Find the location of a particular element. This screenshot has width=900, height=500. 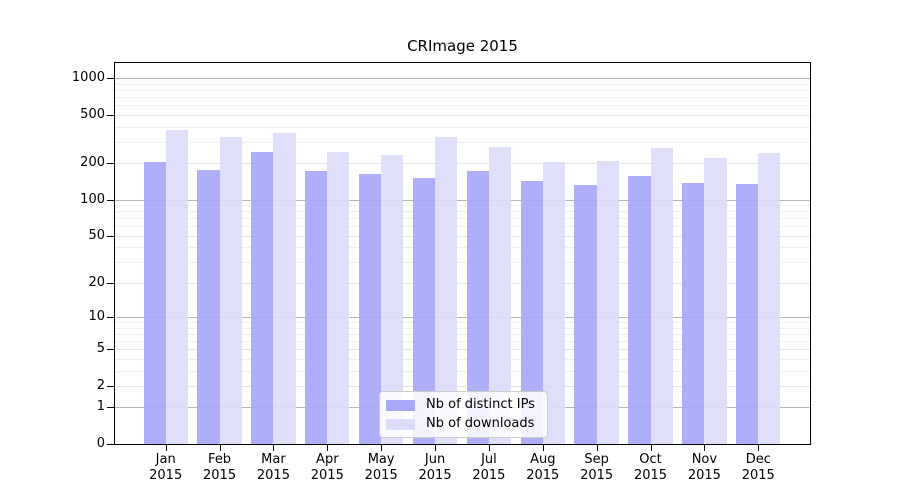

legend-swatch-nb-of-distinct-ips is located at coordinates (400, 405).